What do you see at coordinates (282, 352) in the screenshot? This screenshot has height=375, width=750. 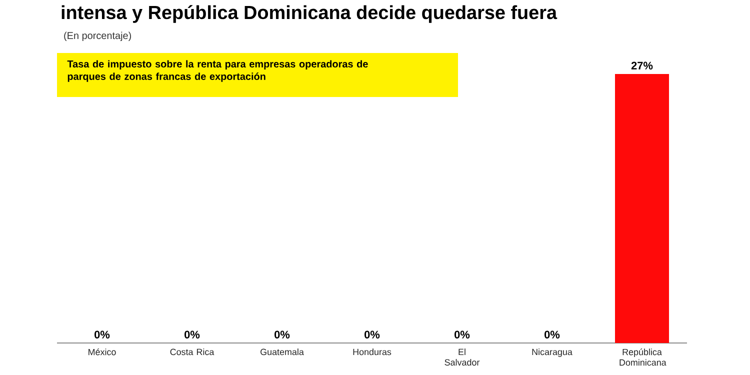 I see `x-tick-label: Guatemala` at bounding box center [282, 352].